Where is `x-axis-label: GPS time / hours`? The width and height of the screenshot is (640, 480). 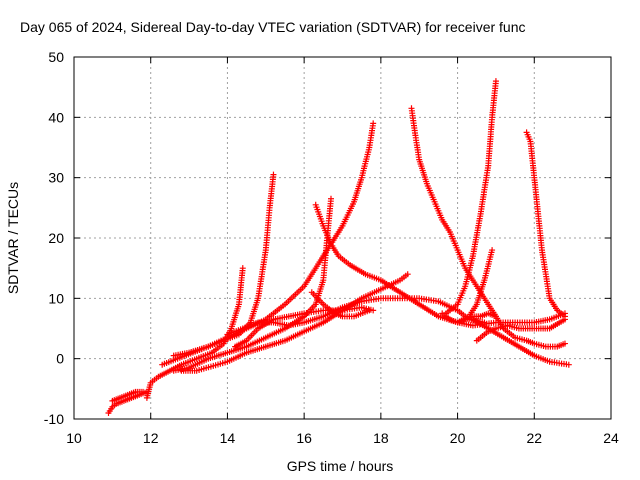
x-axis-label: GPS time / hours is located at coordinates (340, 466).